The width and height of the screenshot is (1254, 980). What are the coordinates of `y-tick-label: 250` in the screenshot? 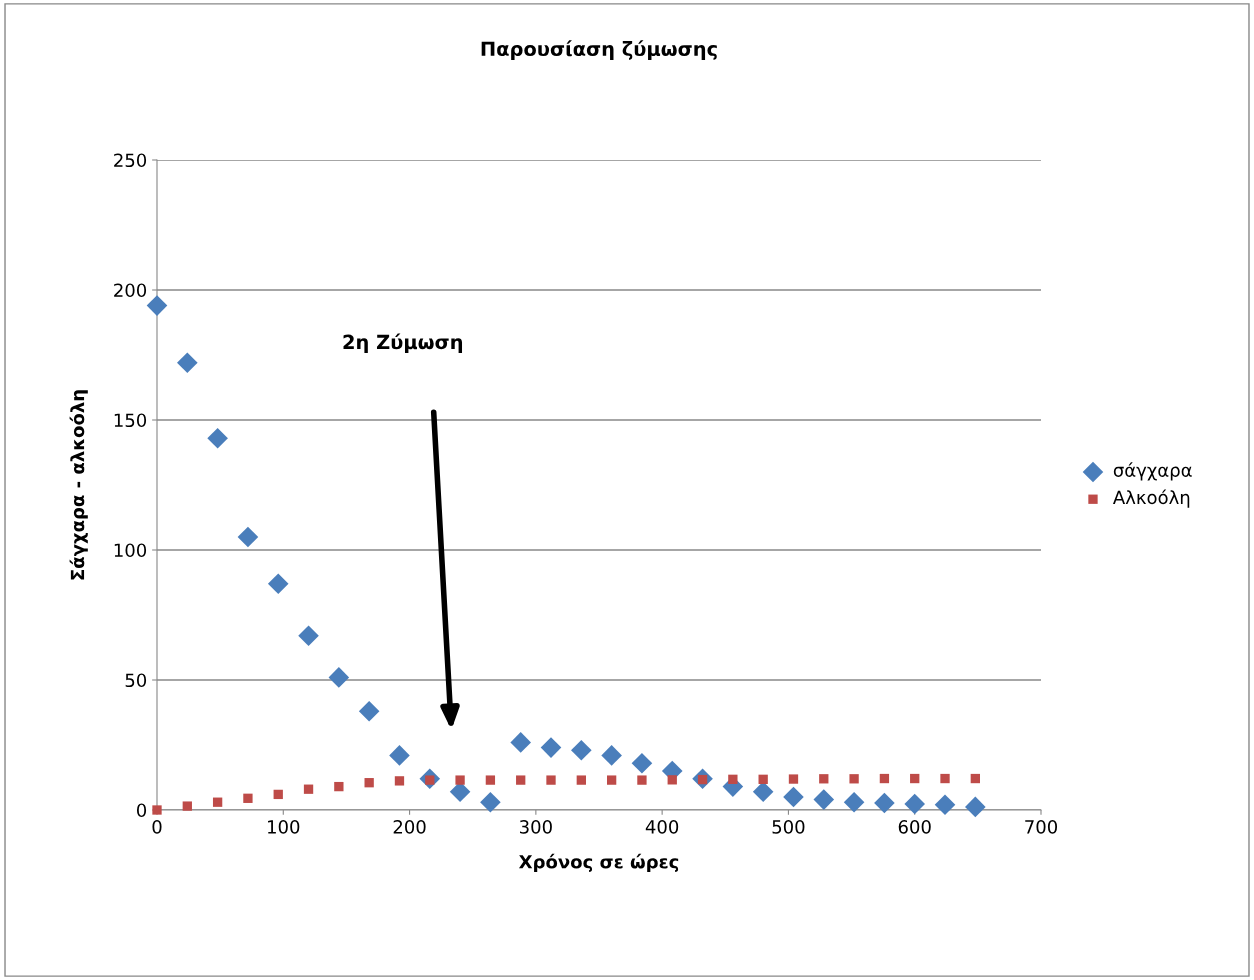 It's located at (130, 160).